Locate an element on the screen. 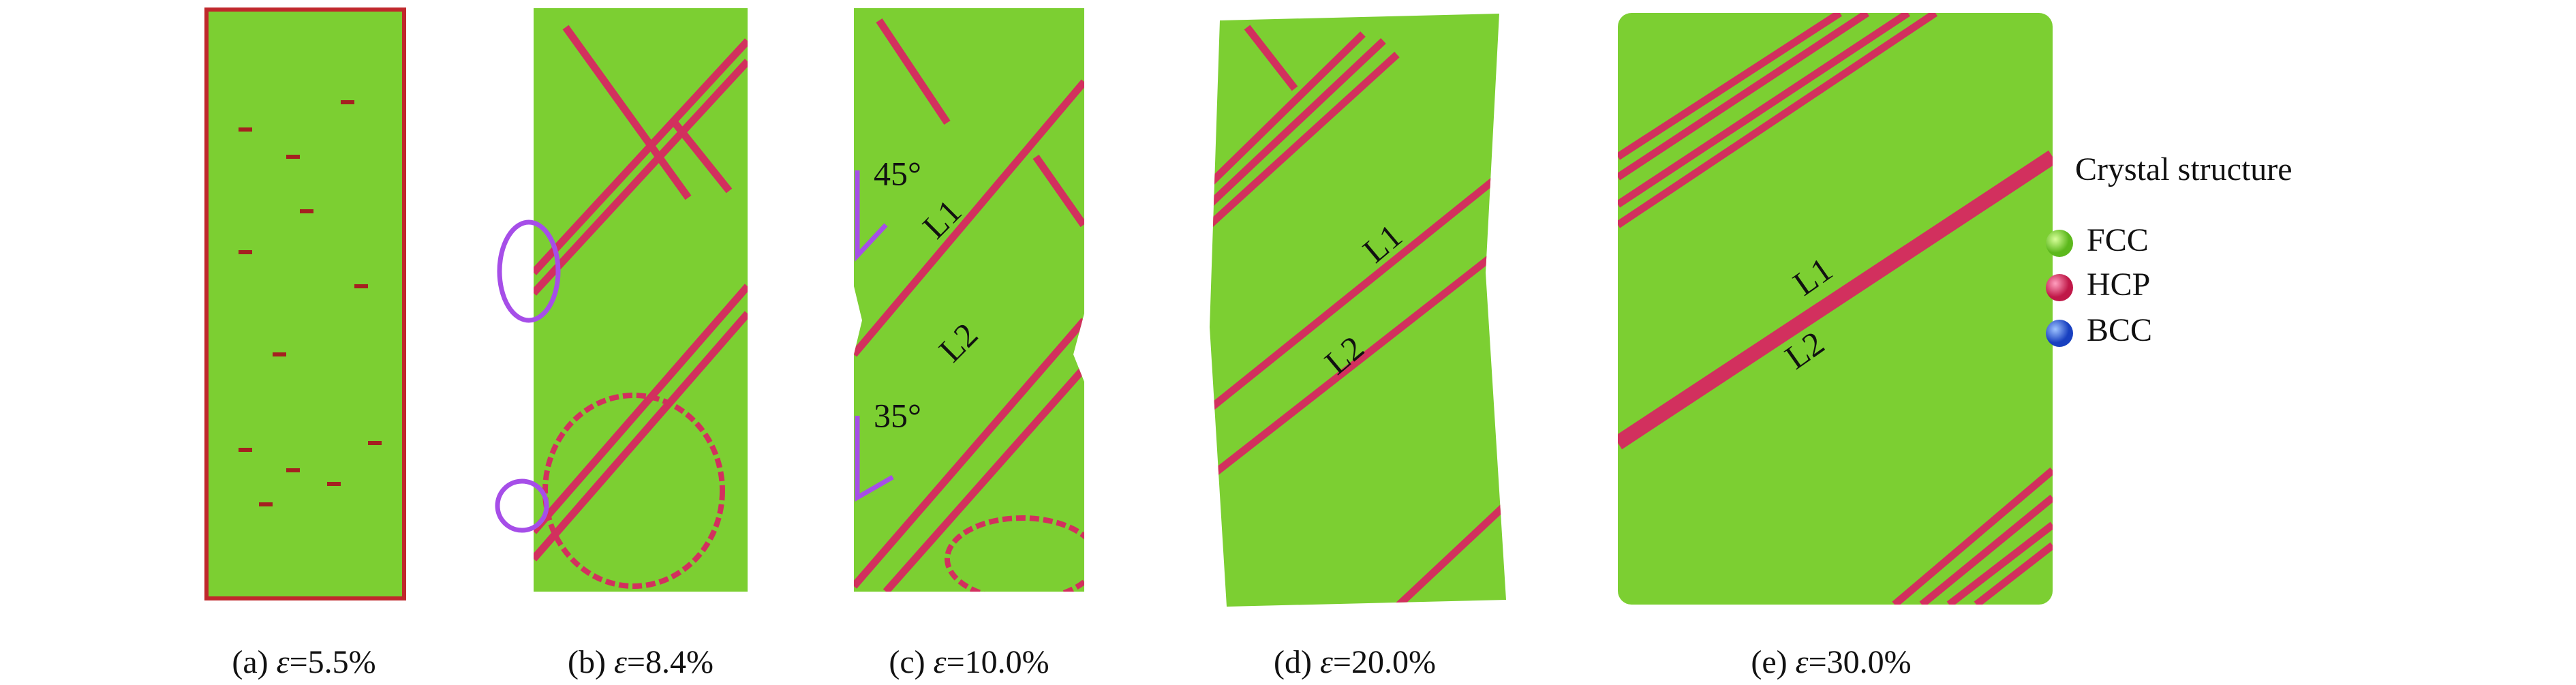 This screenshot has height=685, width=2576. caption: (e) ε=30.0% is located at coordinates (1831, 662).